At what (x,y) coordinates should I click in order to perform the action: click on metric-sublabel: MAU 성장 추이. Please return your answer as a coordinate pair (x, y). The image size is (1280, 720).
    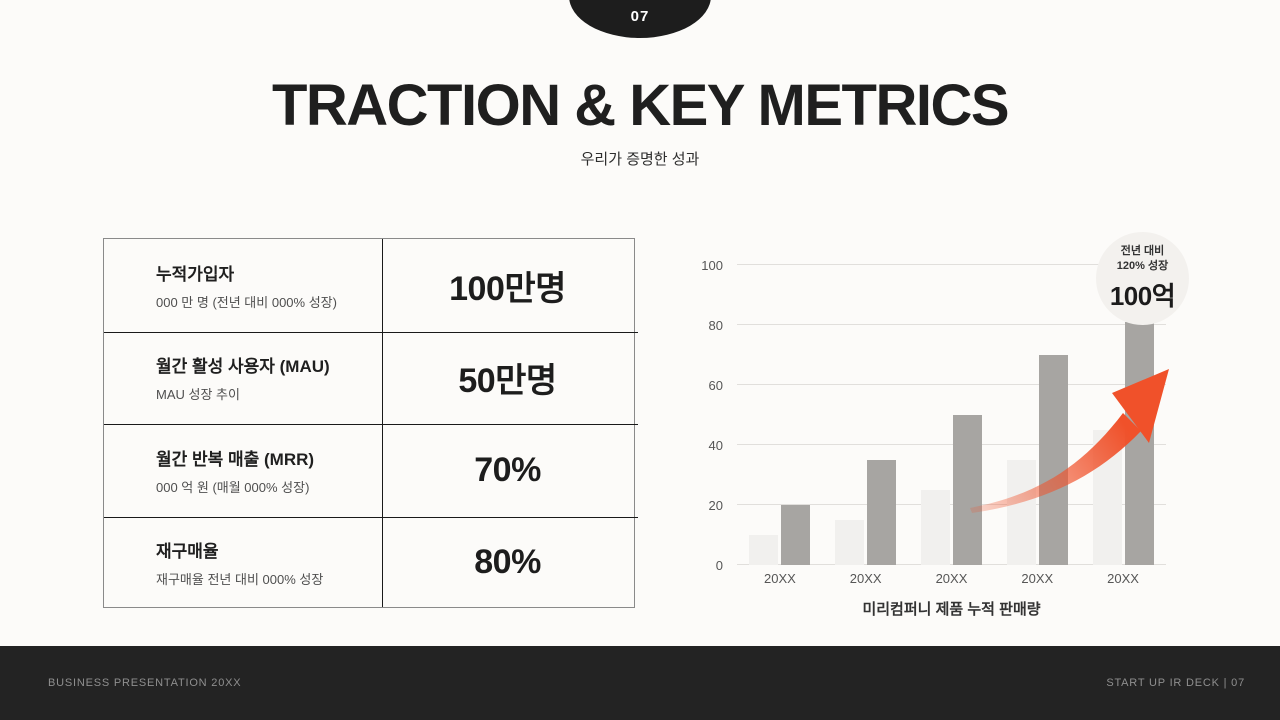
    Looking at the image, I should click on (198, 395).